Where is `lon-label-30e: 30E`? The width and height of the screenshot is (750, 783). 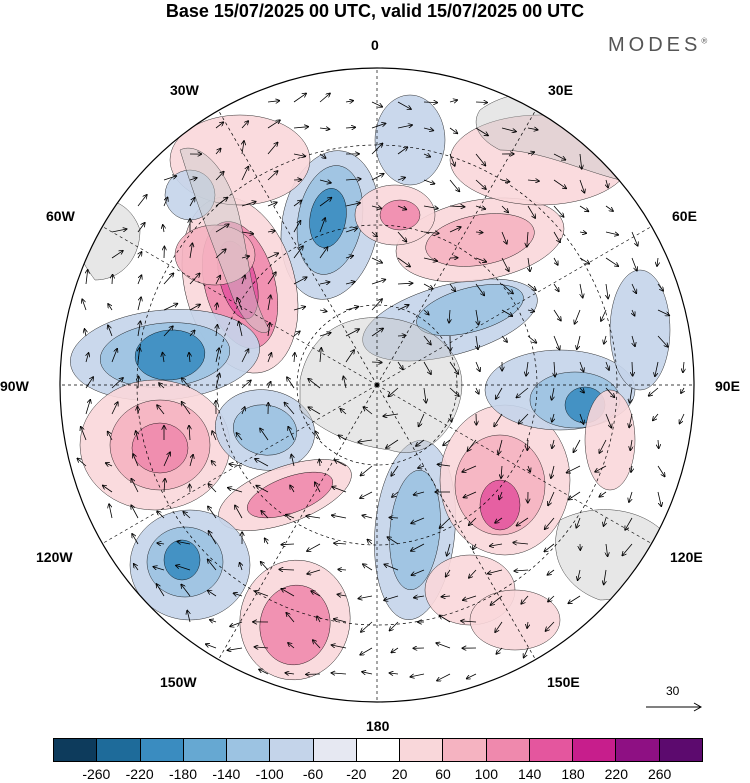
lon-label-30e: 30E is located at coordinates (560, 90).